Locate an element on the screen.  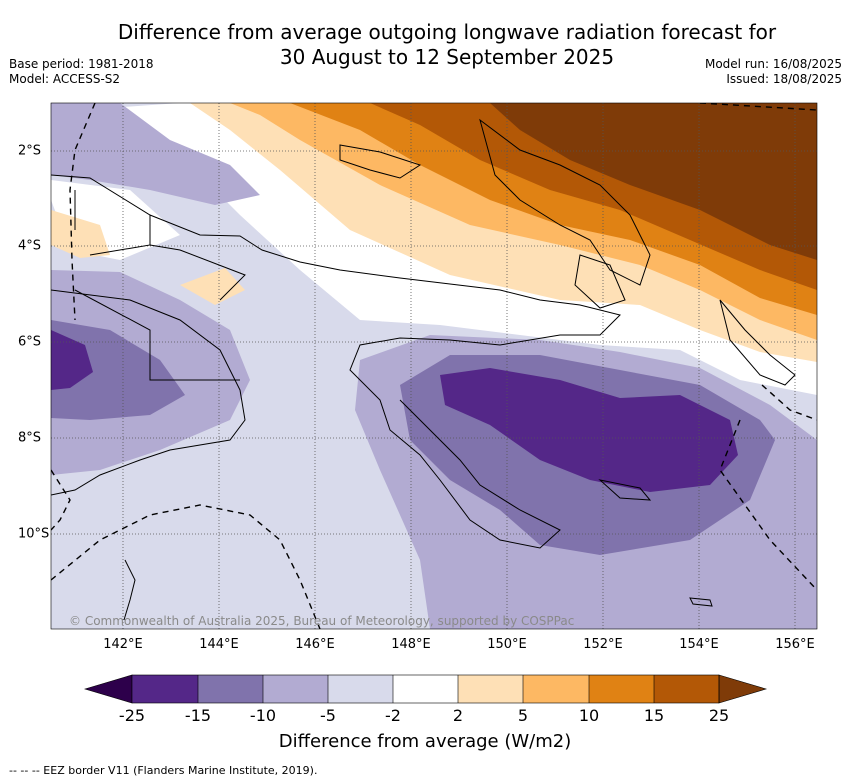
colorbar-label: Difference from average (W/m2) is located at coordinates (425, 741).